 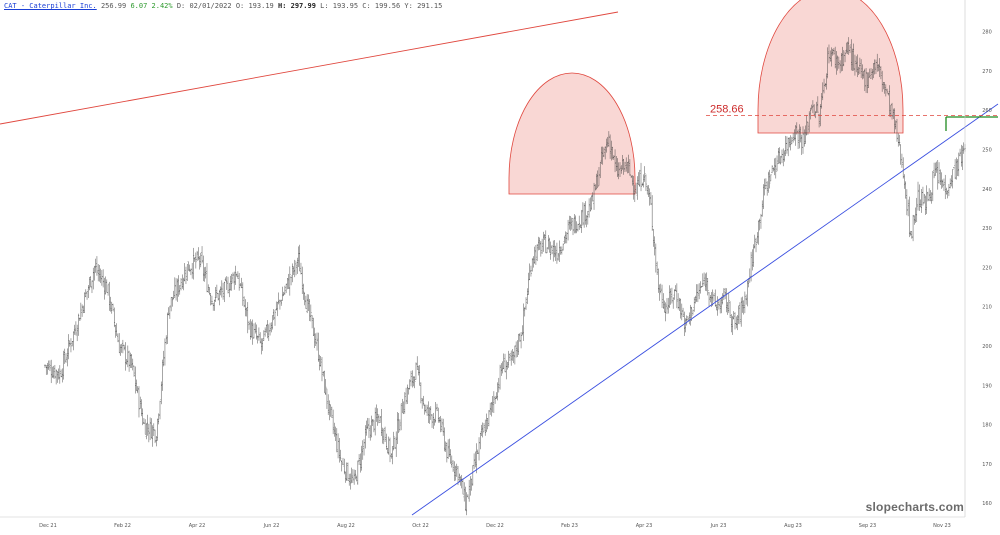 What do you see at coordinates (987, 465) in the screenshot?
I see `y-tick-label: 170` at bounding box center [987, 465].